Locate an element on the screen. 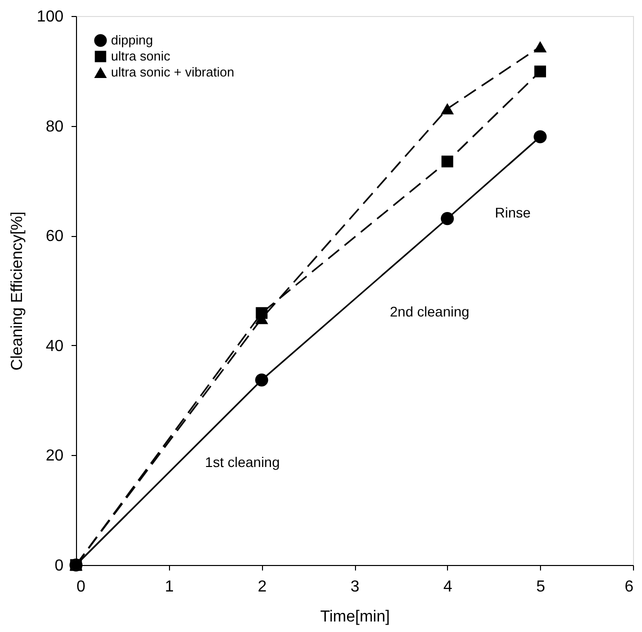 The height and width of the screenshot is (632, 642). legend-label: ultra sonic + vibration is located at coordinates (172, 72).